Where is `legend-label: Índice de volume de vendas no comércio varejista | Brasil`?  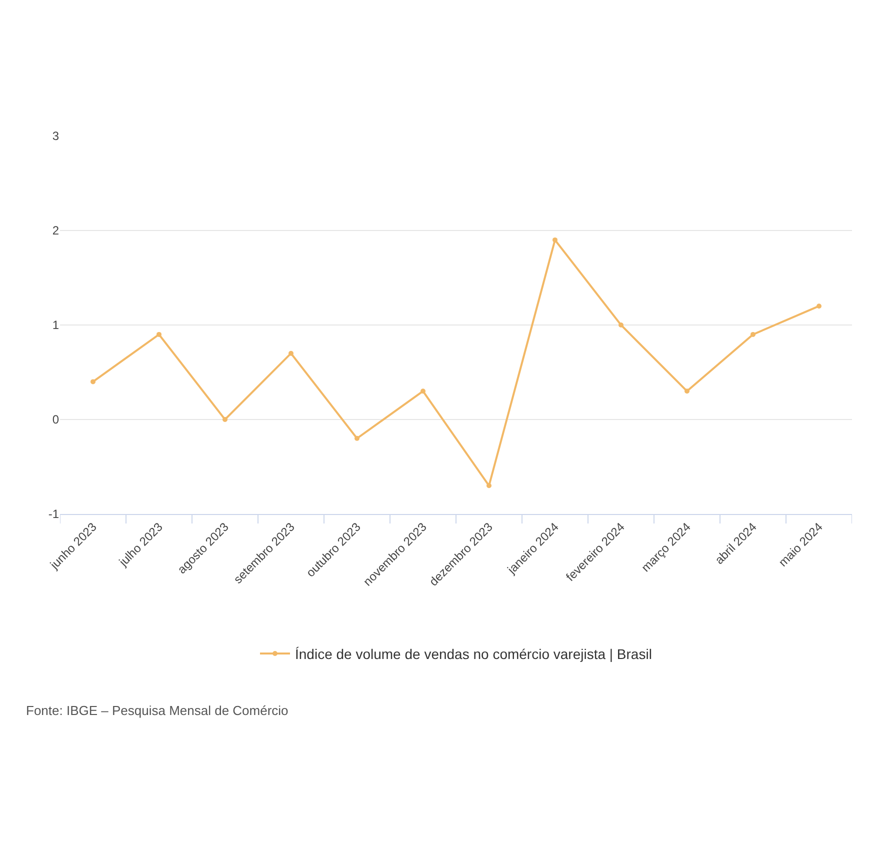 legend-label: Índice de volume de vendas no comércio varejista | Brasil is located at coordinates (473, 654).